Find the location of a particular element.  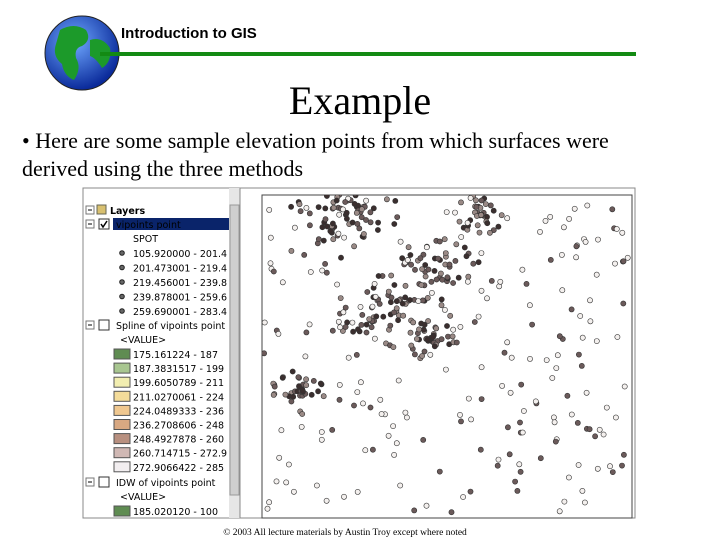

check-mark is located at coordinates (104, 224).